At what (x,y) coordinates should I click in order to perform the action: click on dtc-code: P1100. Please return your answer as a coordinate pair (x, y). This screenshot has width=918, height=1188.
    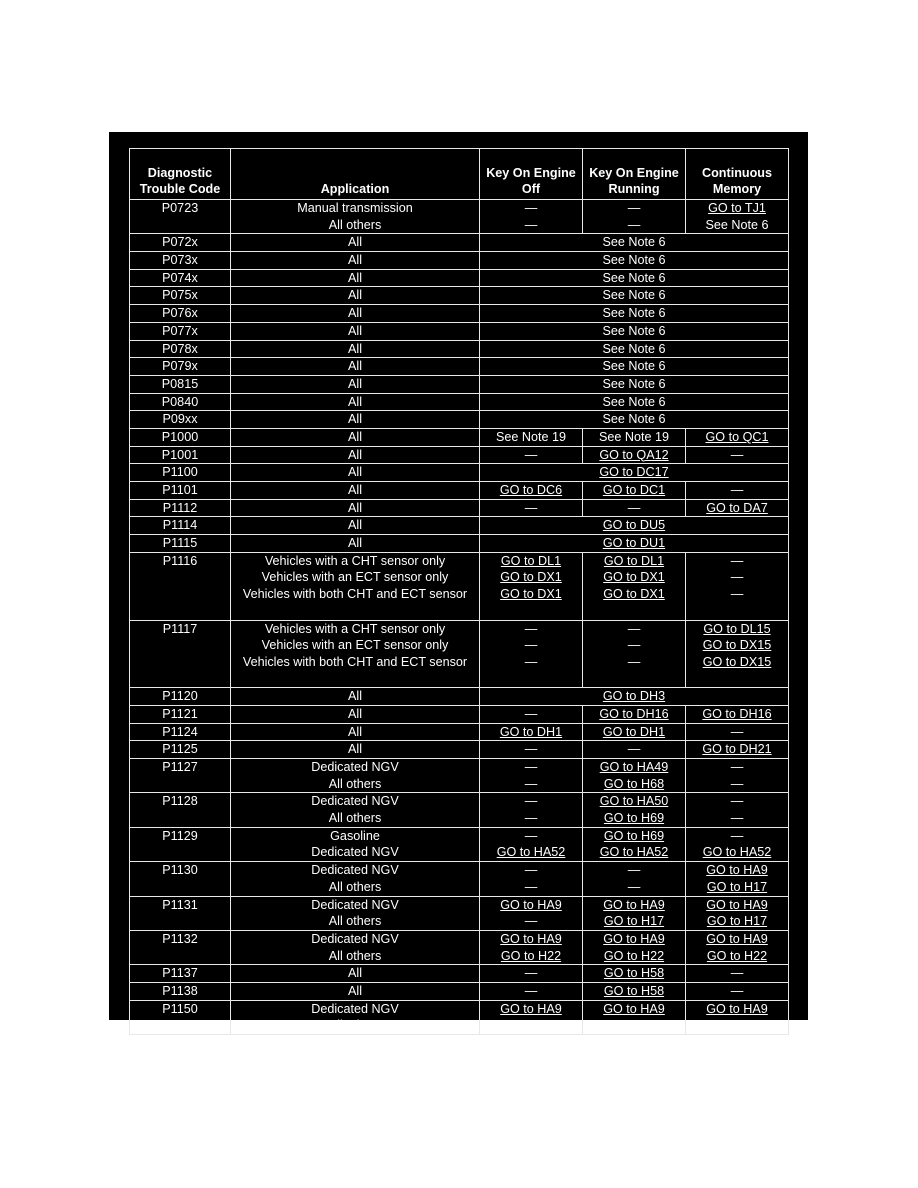
    Looking at the image, I should click on (180, 472).